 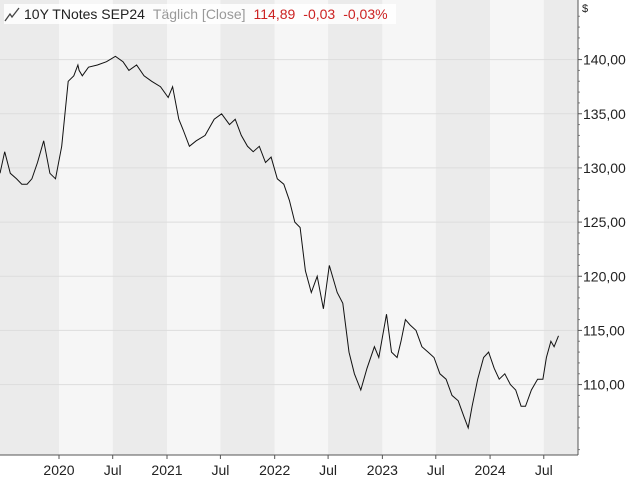 I want to click on y-tick-label: 120,00, so click(x=604, y=276).